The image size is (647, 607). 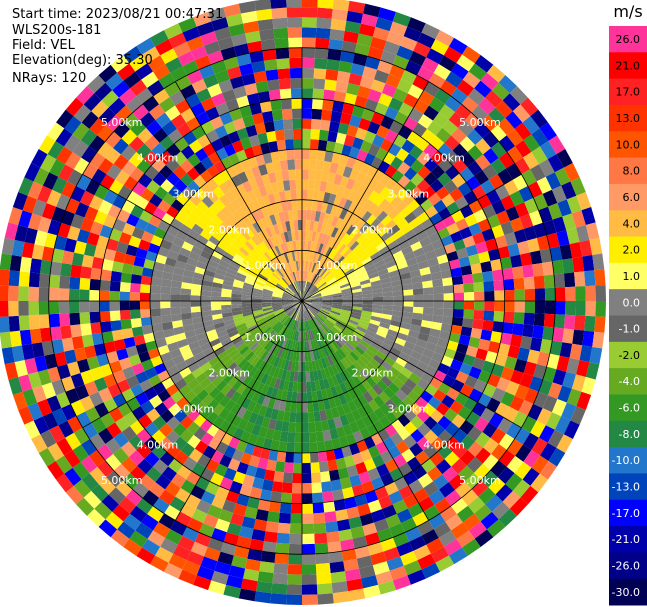 What do you see at coordinates (632, 302) in the screenshot?
I see `colorbar-tick: 0.0` at bounding box center [632, 302].